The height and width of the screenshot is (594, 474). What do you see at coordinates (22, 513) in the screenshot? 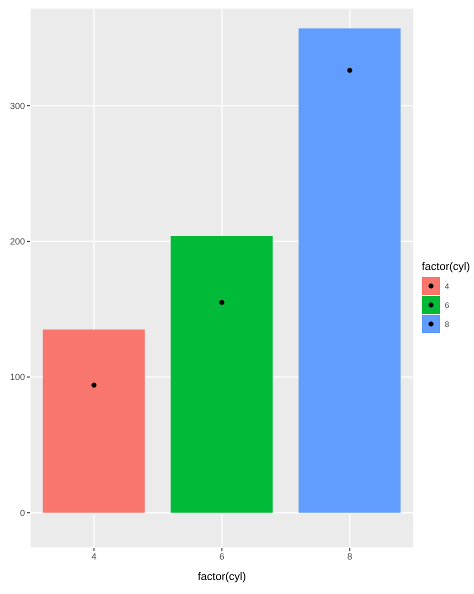
I see `y-tick-label: 0` at bounding box center [22, 513].